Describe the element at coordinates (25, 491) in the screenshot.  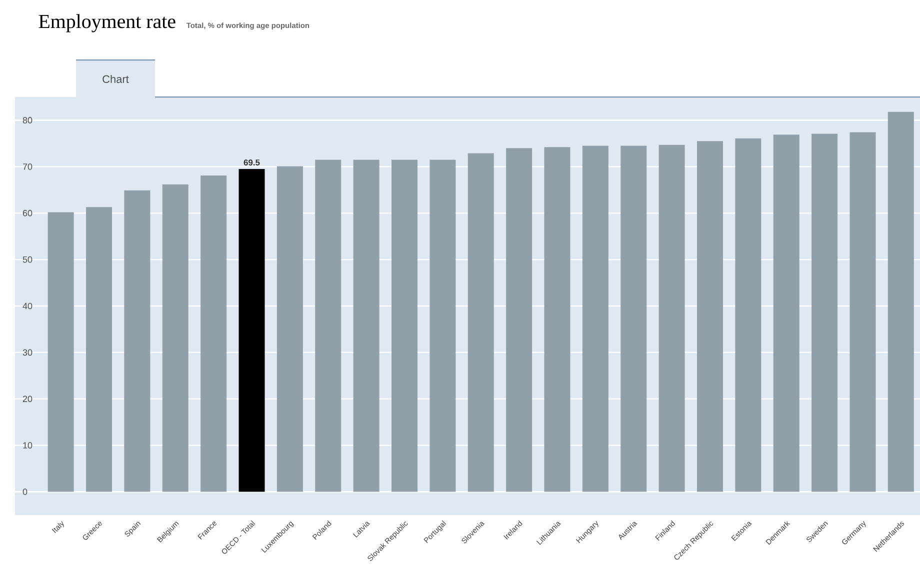
I see `y-tick-label: 0` at that location.